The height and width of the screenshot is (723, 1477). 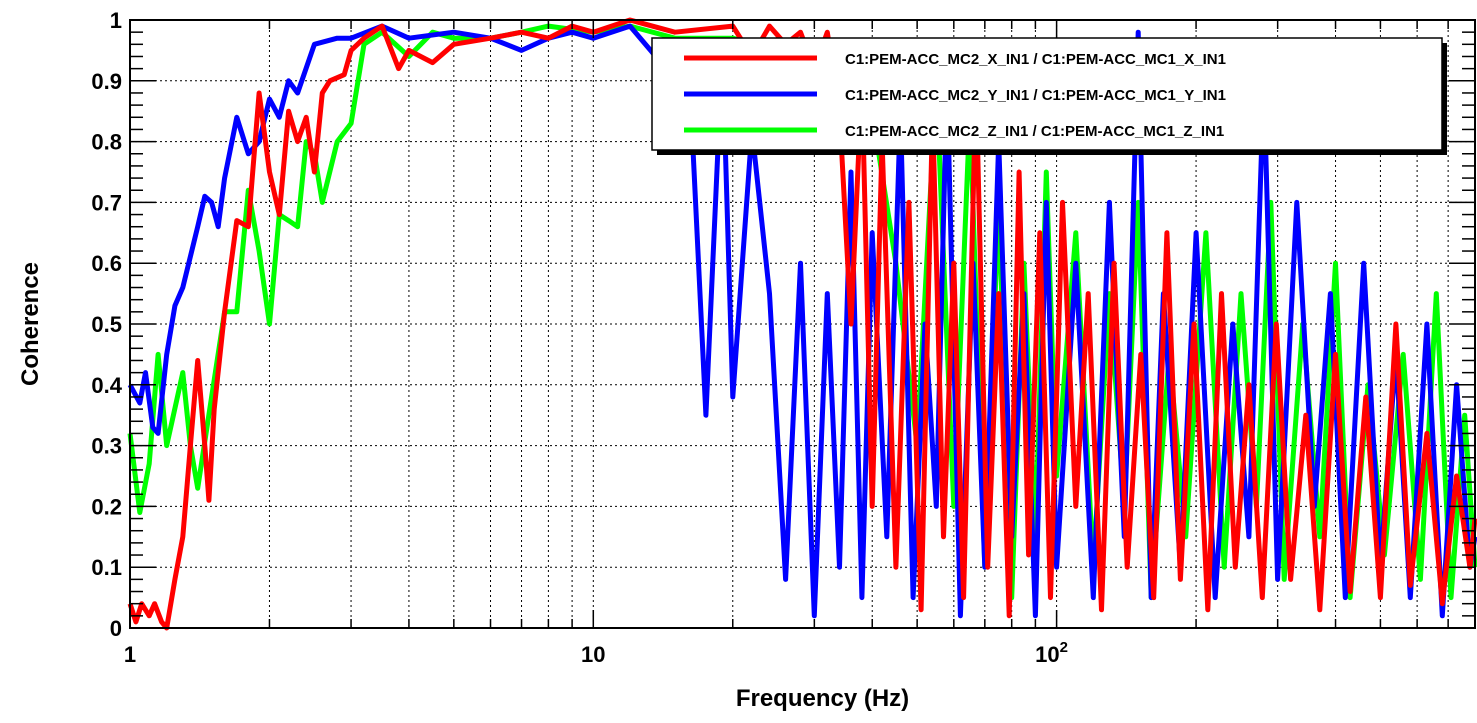 I want to click on y-tick-label-2: 0.2, so click(x=106, y=506).